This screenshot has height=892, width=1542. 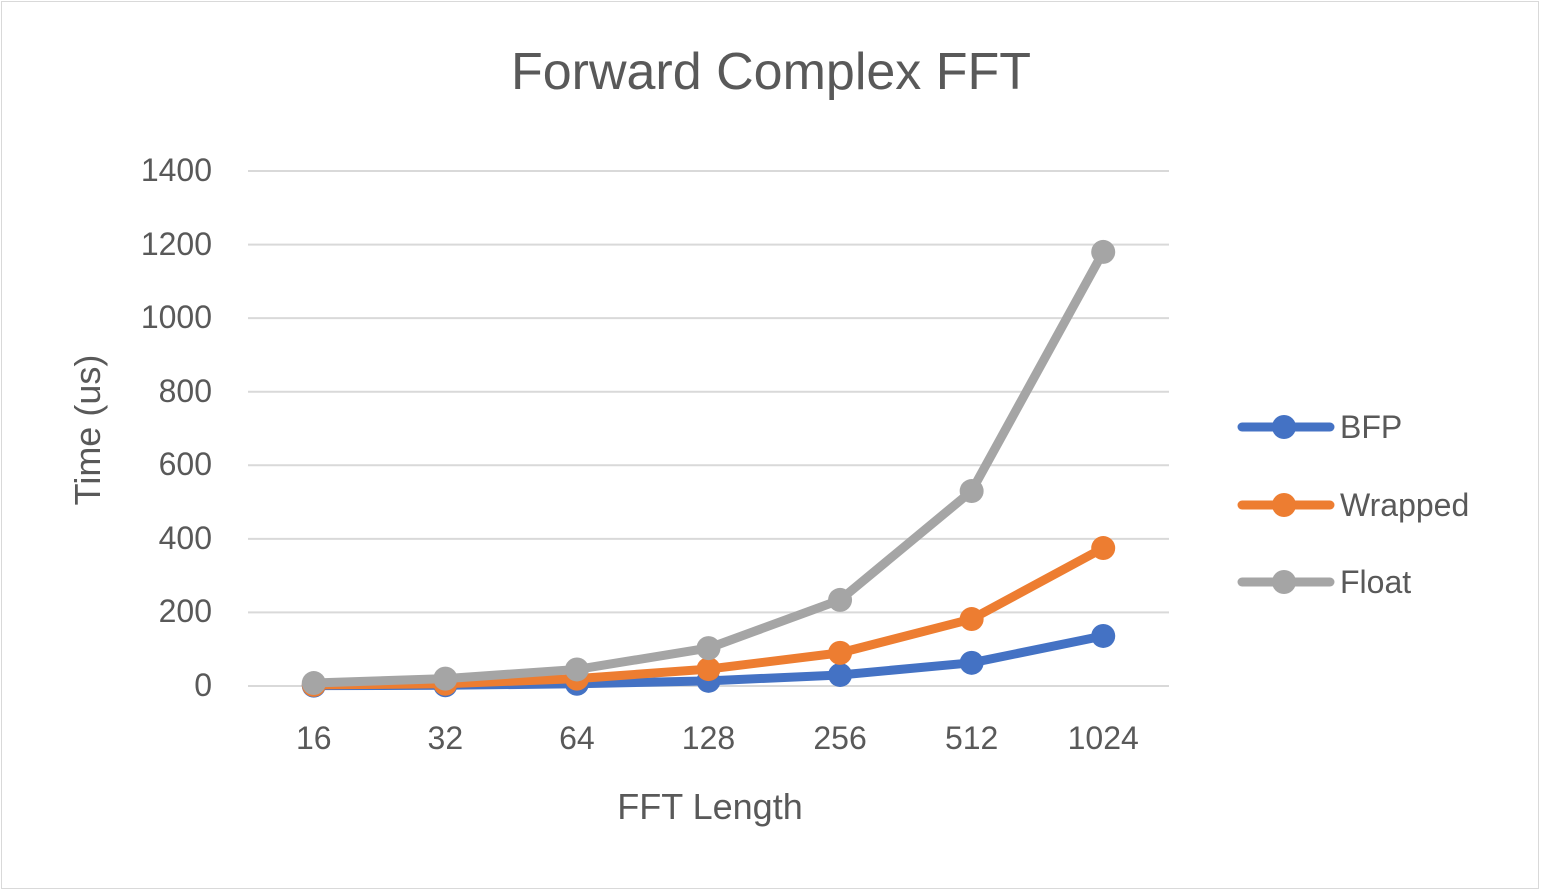 What do you see at coordinates (176, 243) in the screenshot?
I see `y-tick-label: 1200` at bounding box center [176, 243].